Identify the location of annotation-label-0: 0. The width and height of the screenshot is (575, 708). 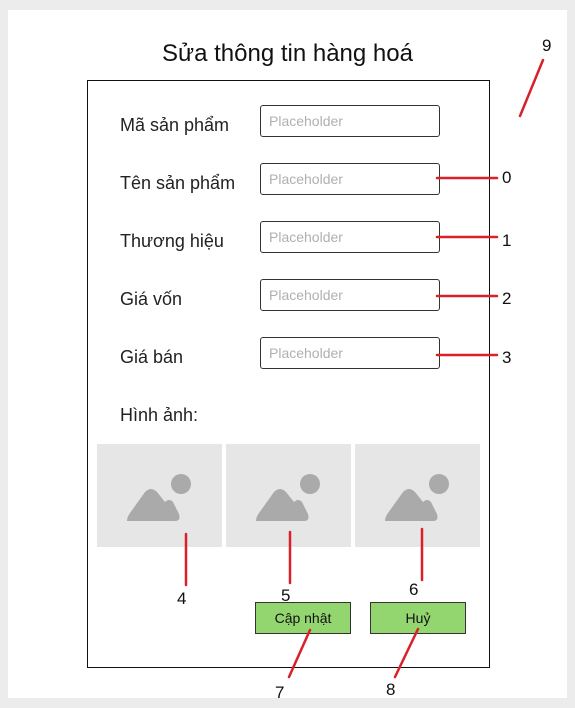
(507, 177).